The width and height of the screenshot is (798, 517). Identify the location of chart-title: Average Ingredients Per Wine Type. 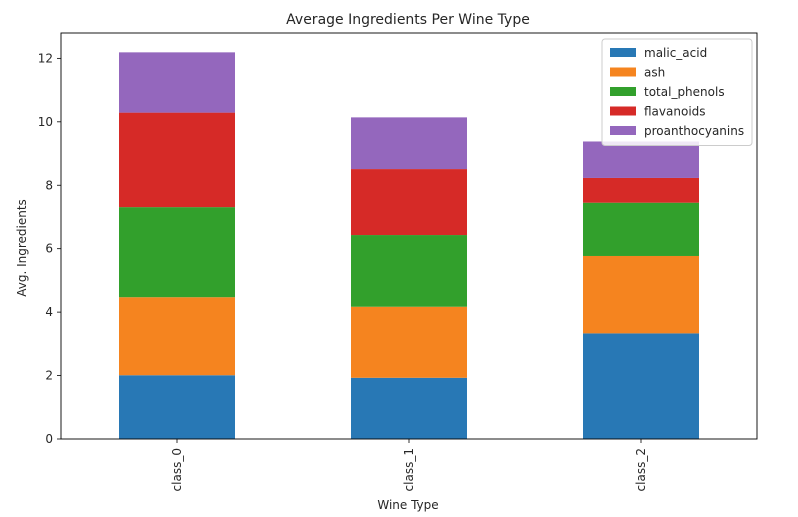
(408, 20).